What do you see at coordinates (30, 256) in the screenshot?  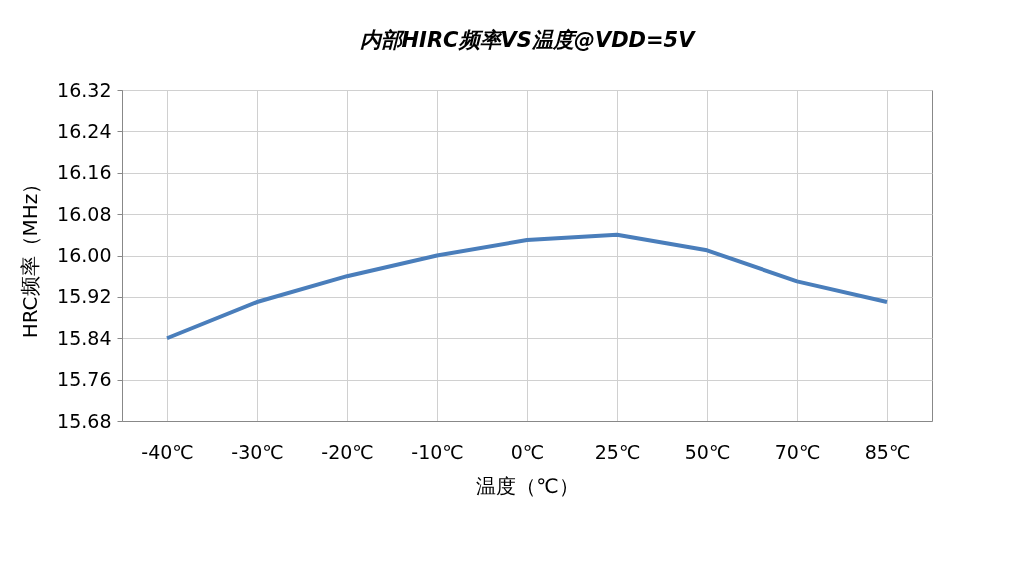 I see `y-axis-title: HRC频率（MHz）` at bounding box center [30, 256].